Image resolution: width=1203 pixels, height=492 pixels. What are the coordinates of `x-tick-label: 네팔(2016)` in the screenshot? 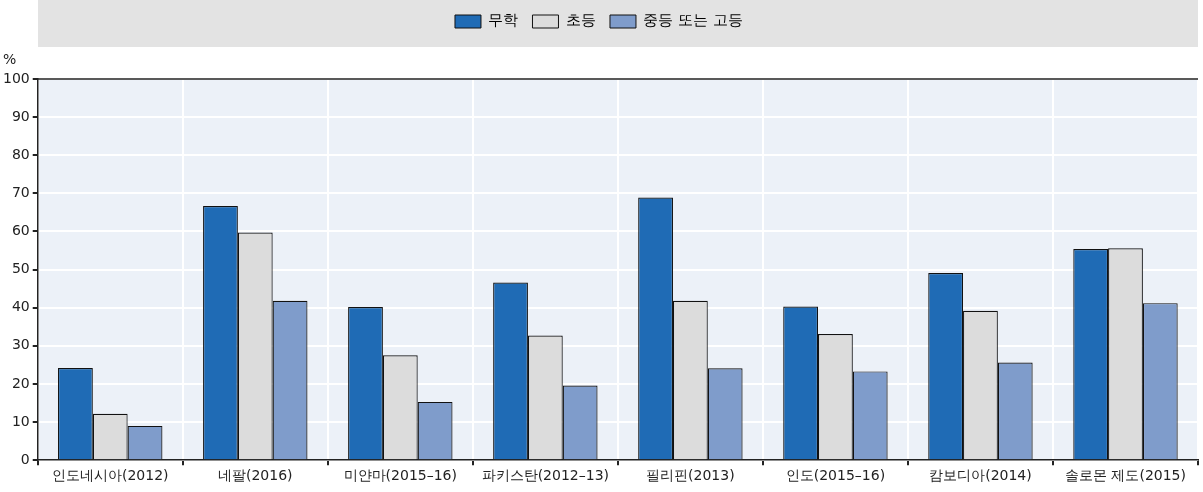 It's located at (255, 475).